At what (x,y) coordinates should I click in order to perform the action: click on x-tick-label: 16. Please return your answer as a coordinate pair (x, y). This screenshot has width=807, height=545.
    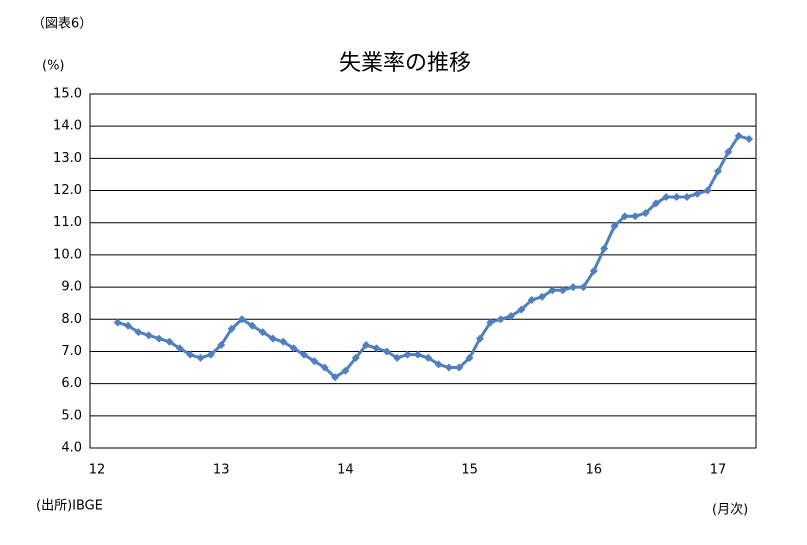
    Looking at the image, I should click on (594, 470).